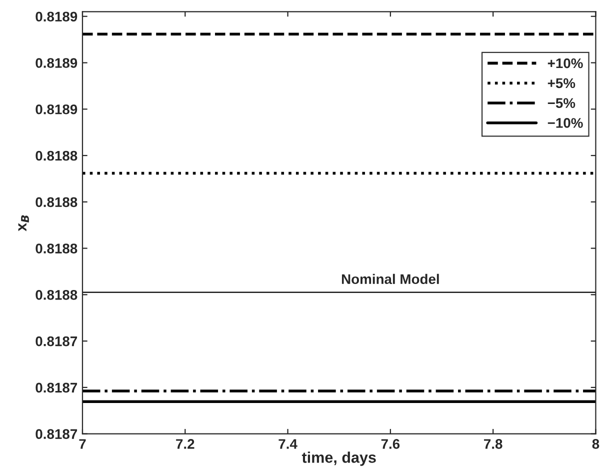 The width and height of the screenshot is (611, 469). Describe the element at coordinates (562, 83) in the screenshot. I see `legend-label: +5%` at that location.